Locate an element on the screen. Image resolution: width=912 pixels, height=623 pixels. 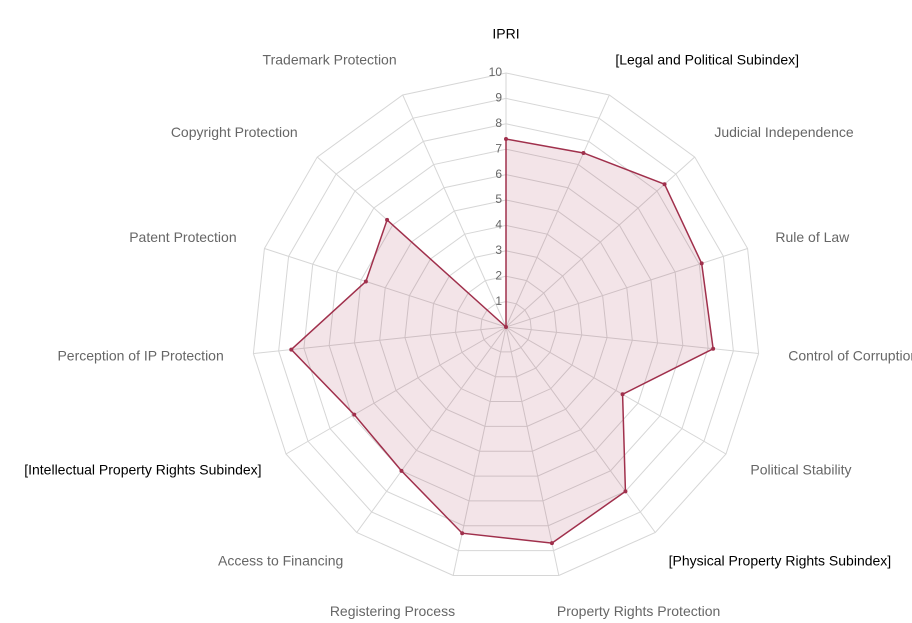
category-label: [Legal and Political Subindex] is located at coordinates (707, 60).